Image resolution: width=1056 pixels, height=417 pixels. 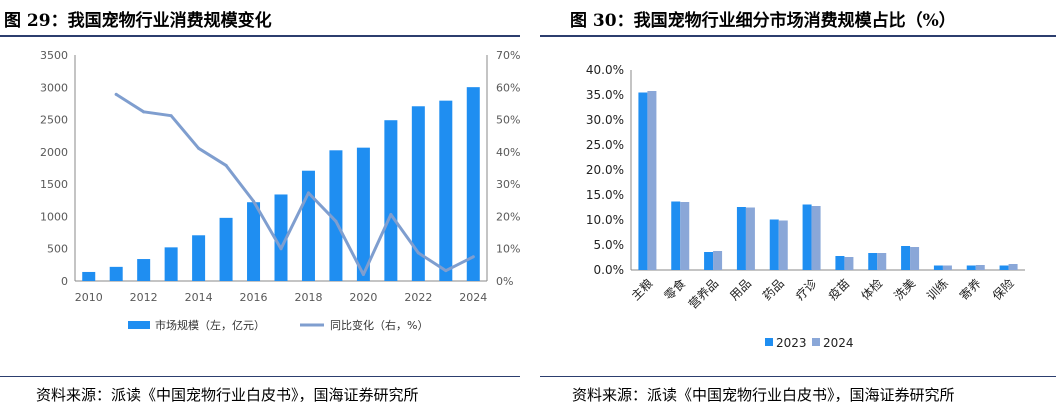 I want to click on x-tick-label: 2014, so click(x=199, y=297).